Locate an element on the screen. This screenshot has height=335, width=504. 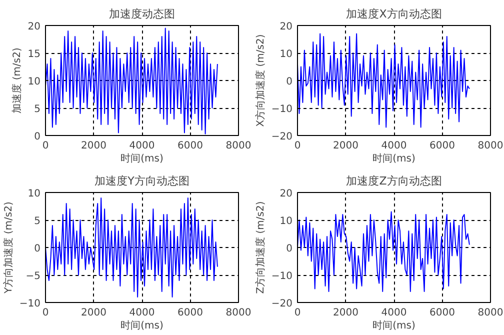
chart-title: 加速度Y方向动态图 is located at coordinates (142, 181).